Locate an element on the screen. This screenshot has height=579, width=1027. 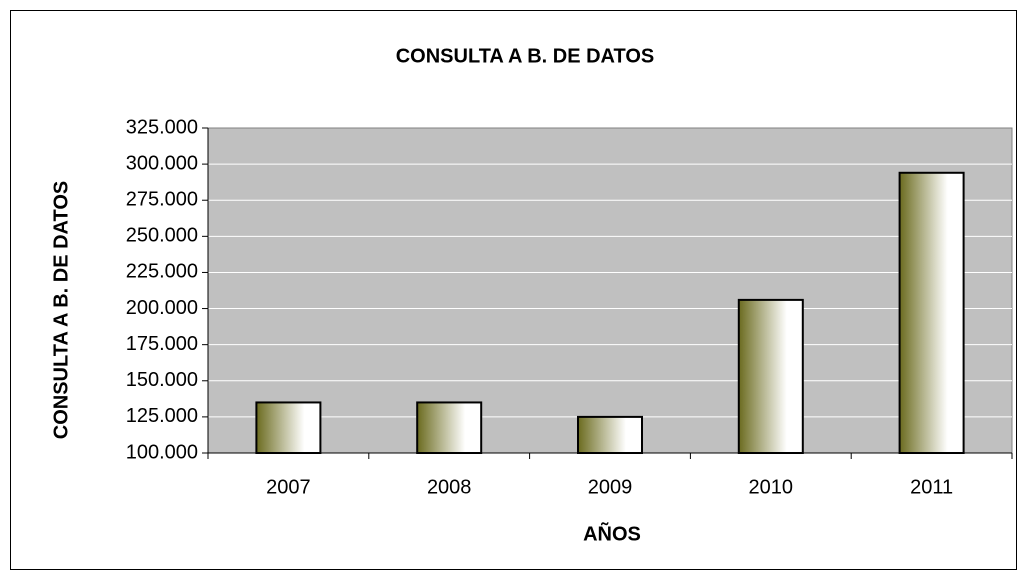
x-tick-label: 2011 is located at coordinates (931, 487).